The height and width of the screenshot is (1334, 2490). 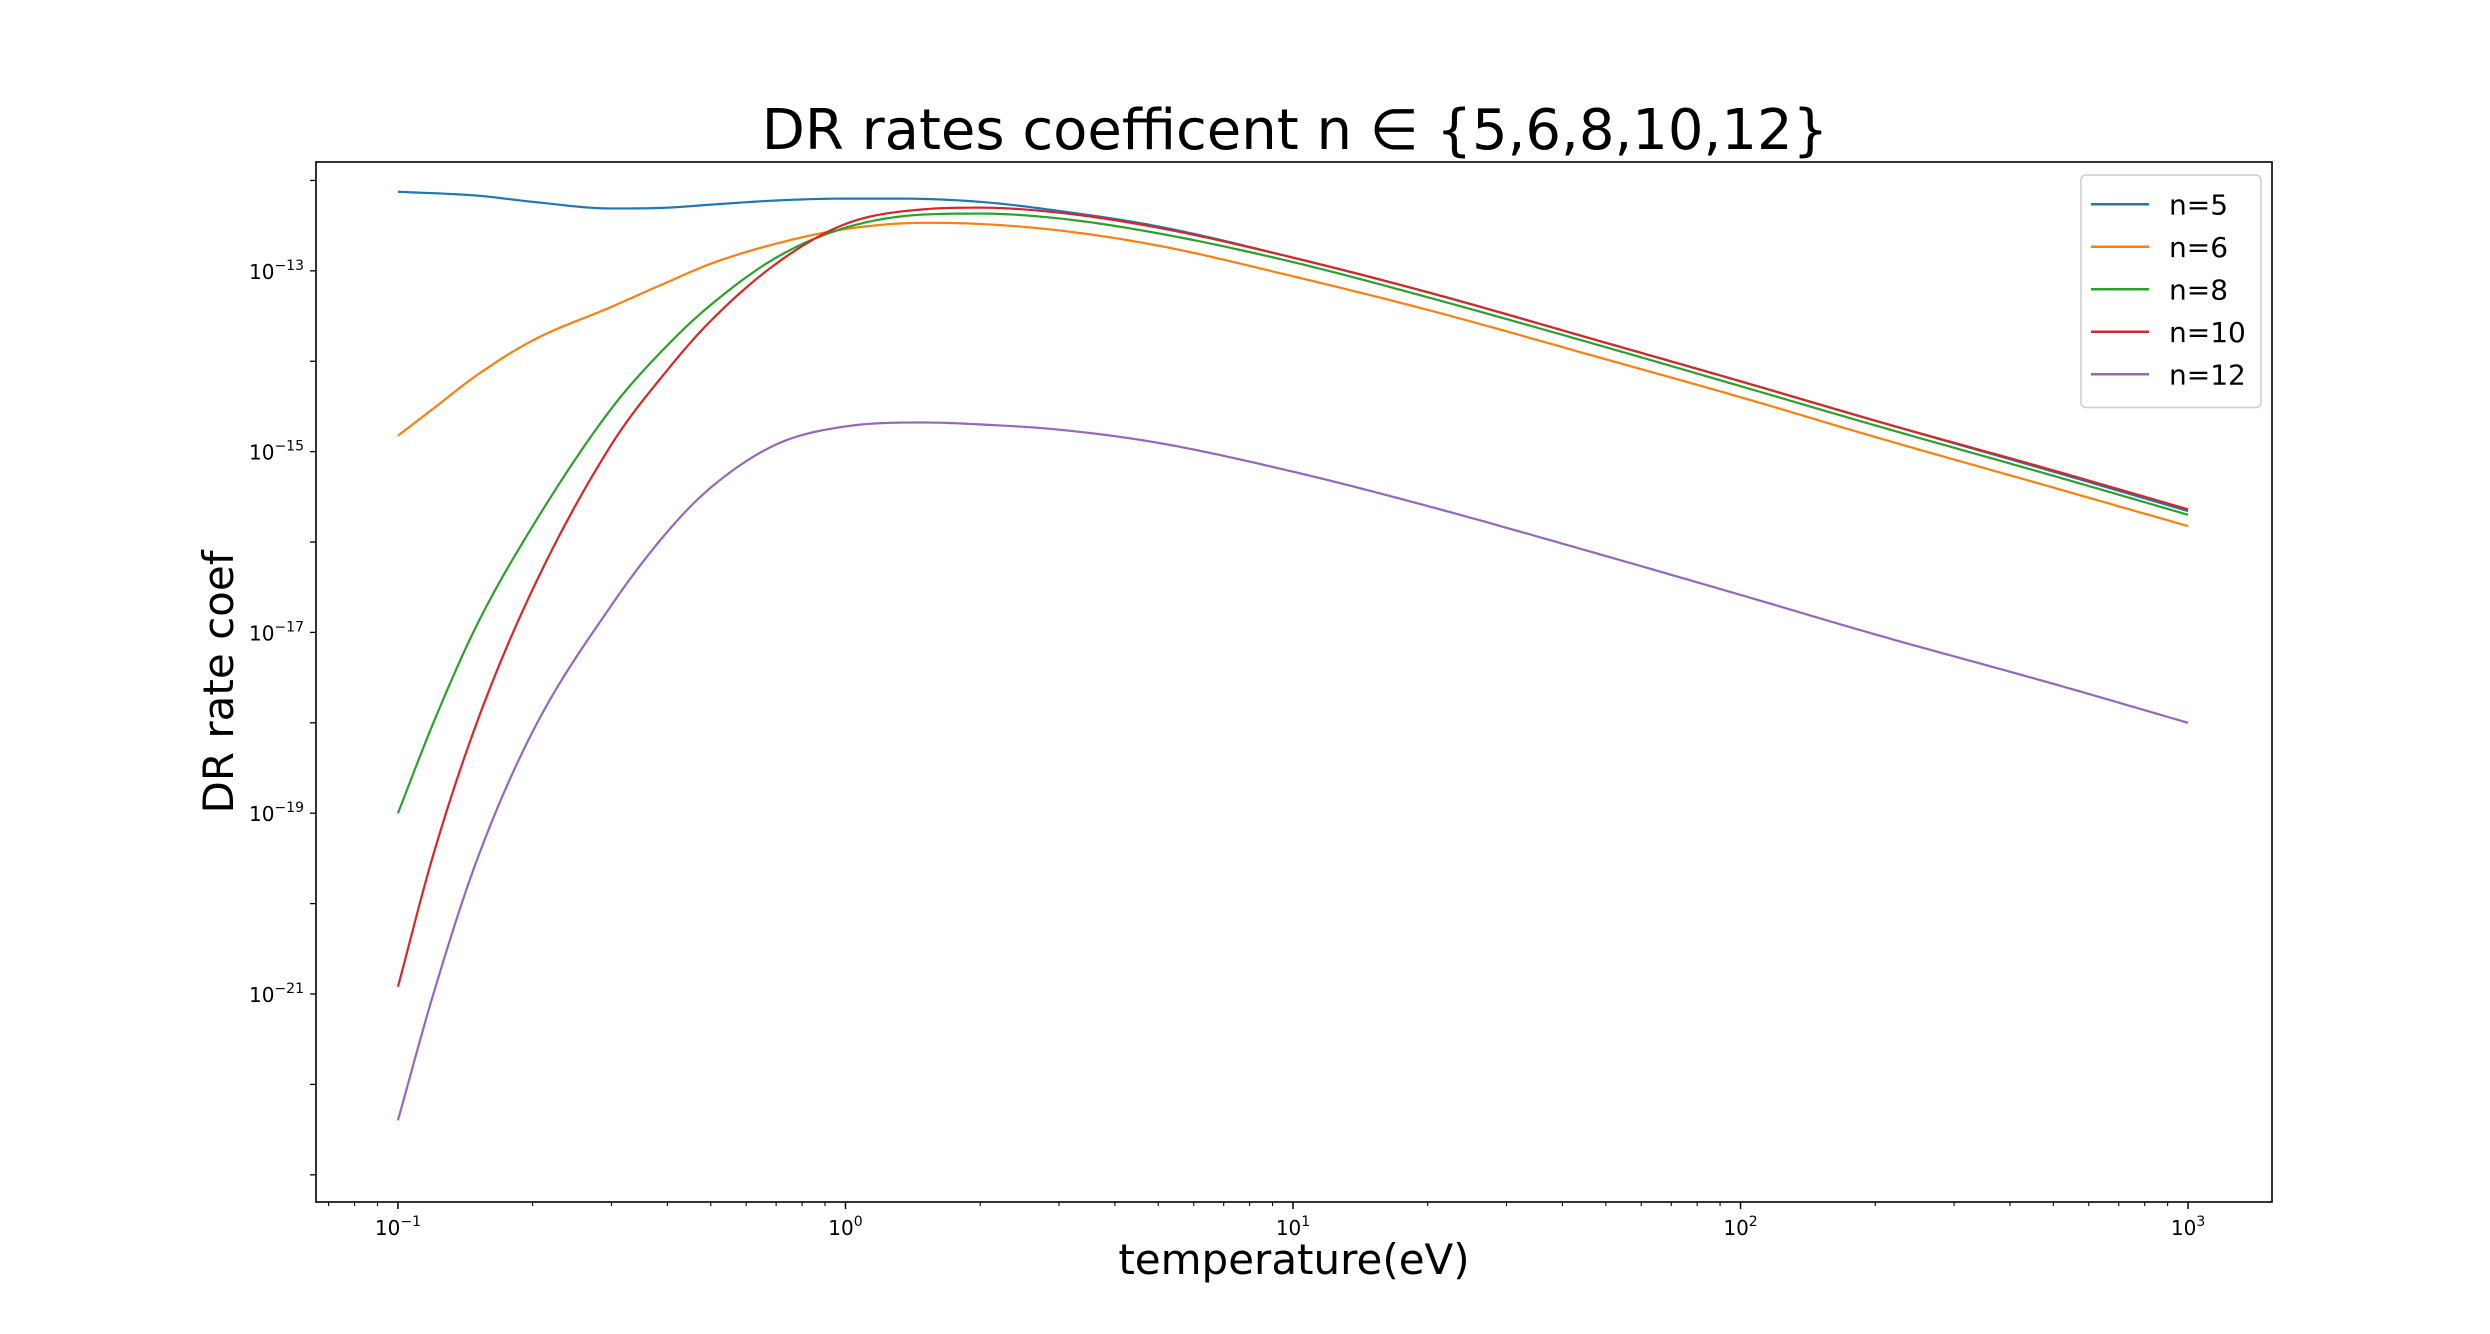 What do you see at coordinates (276, 994) in the screenshot?
I see `y-tick-label: 10−21` at bounding box center [276, 994].